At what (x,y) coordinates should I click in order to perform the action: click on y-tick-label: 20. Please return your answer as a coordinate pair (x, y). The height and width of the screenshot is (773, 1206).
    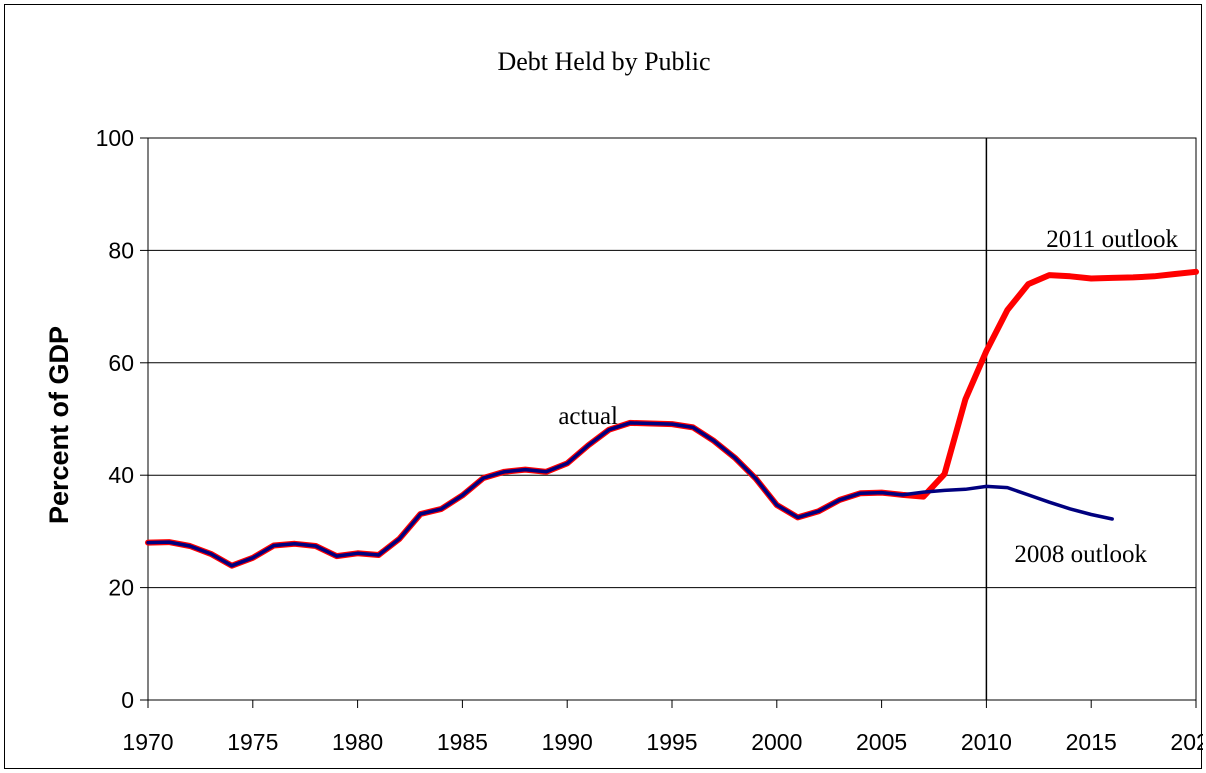
    Looking at the image, I should click on (121, 588).